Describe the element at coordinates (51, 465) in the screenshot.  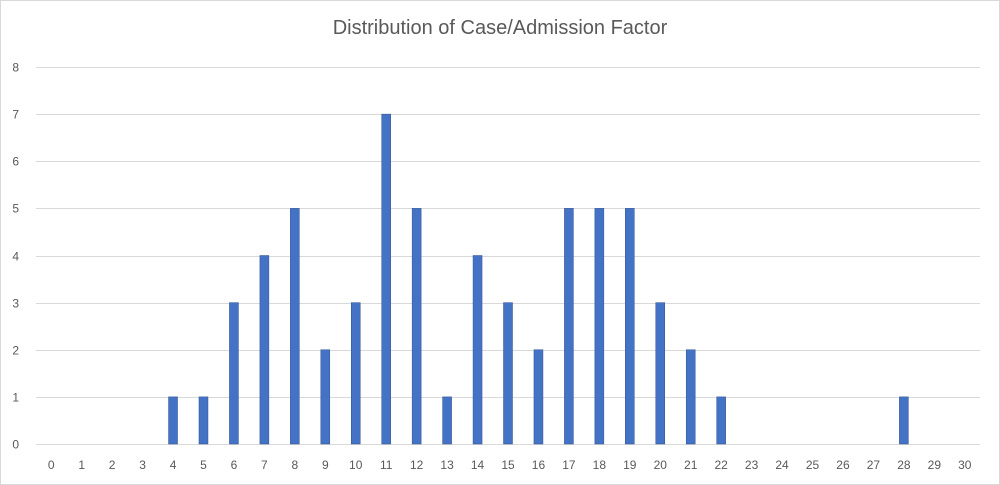
I see `x-tick-label: 0` at that location.